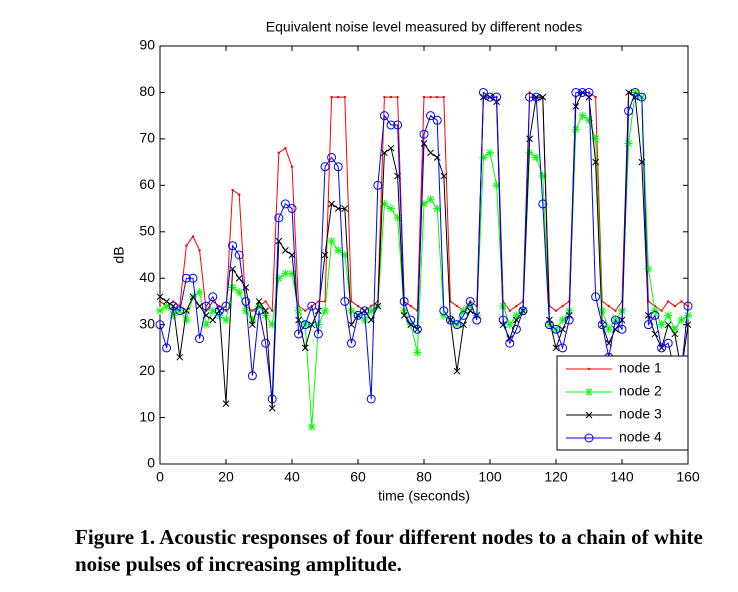 This screenshot has width=738, height=592. I want to click on y-tick-label: 60, so click(147, 184).